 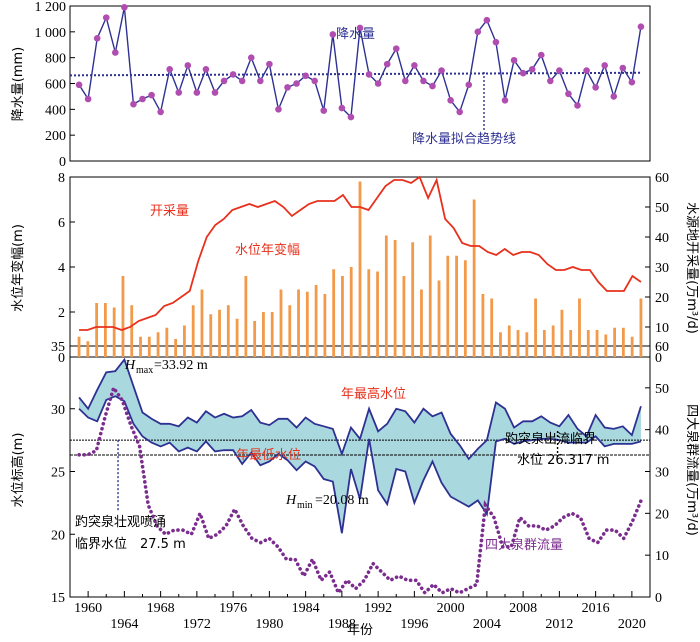 What do you see at coordinates (55, 136) in the screenshot?
I see `p1-ytick-label: 200` at bounding box center [55, 136].